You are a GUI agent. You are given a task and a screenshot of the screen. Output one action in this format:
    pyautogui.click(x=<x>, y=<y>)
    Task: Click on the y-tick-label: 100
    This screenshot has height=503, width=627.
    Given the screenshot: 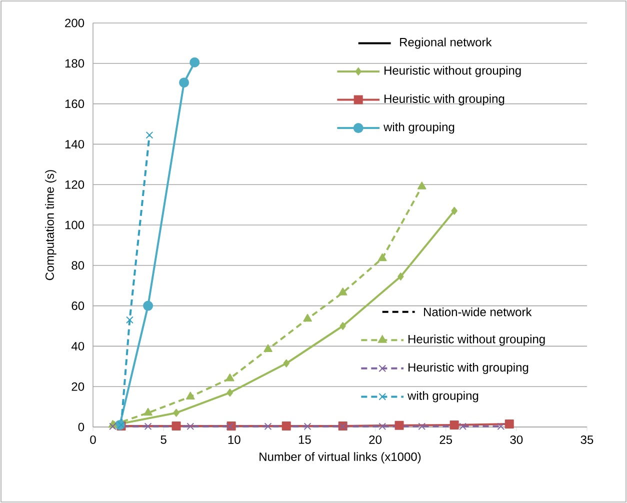 What is the action you would take?
    pyautogui.click(x=74, y=225)
    